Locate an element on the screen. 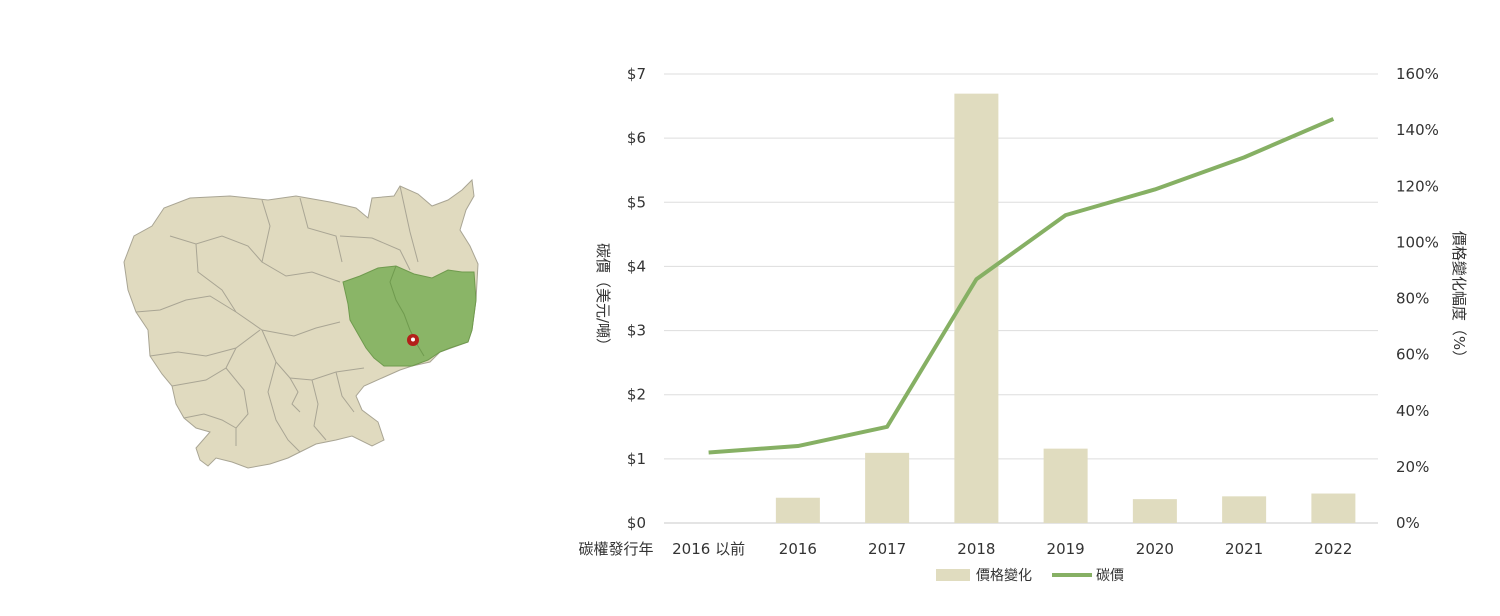  x-tick-label: 2019 is located at coordinates (1066, 549).